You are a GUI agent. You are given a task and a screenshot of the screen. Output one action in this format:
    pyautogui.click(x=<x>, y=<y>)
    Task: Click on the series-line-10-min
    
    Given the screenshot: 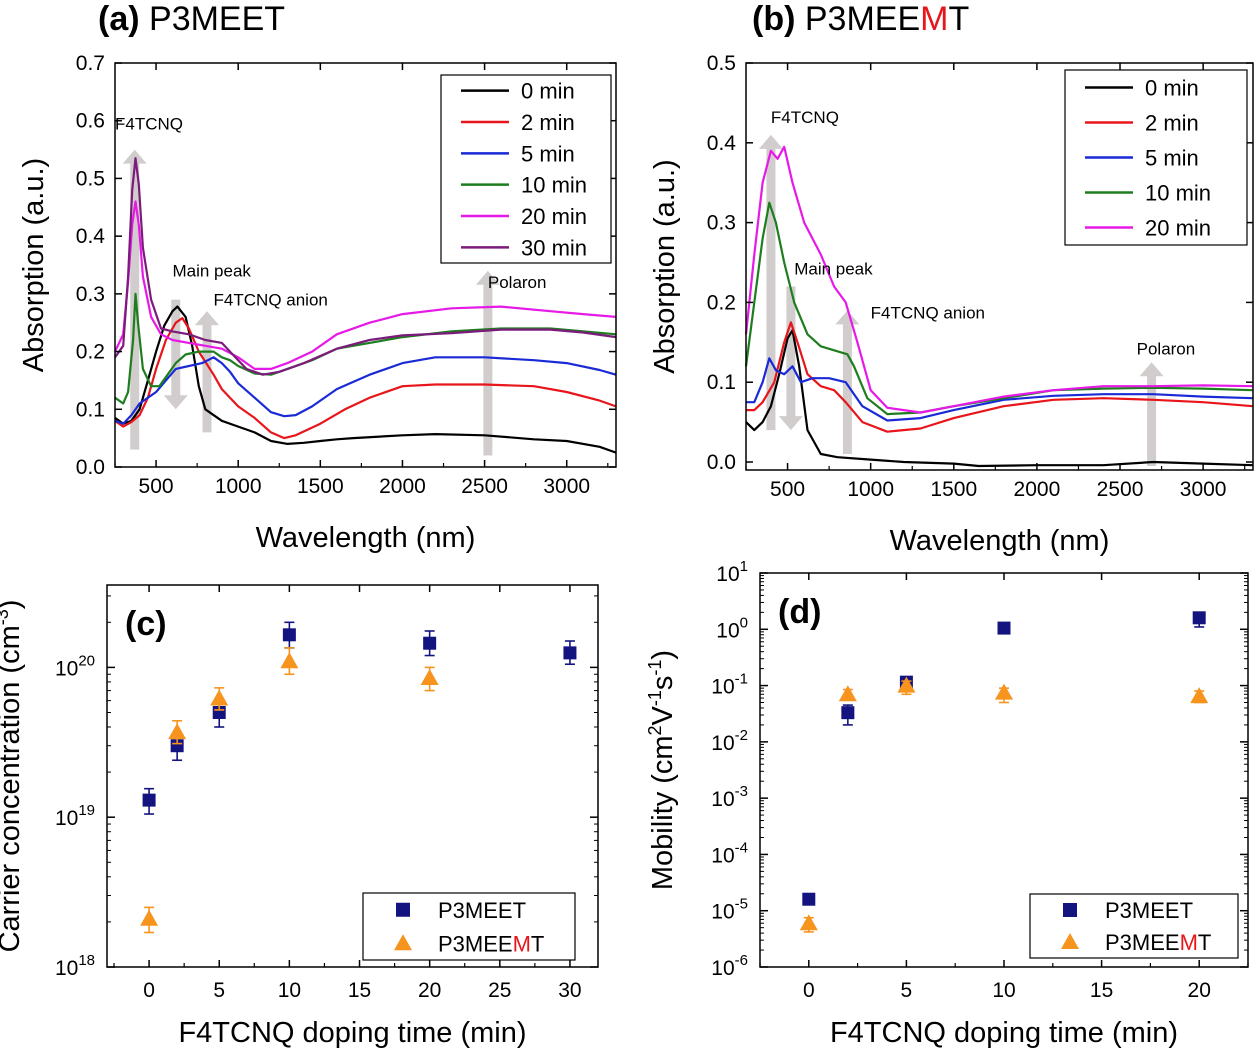 What is the action you would take?
    pyautogui.click(x=999, y=308)
    